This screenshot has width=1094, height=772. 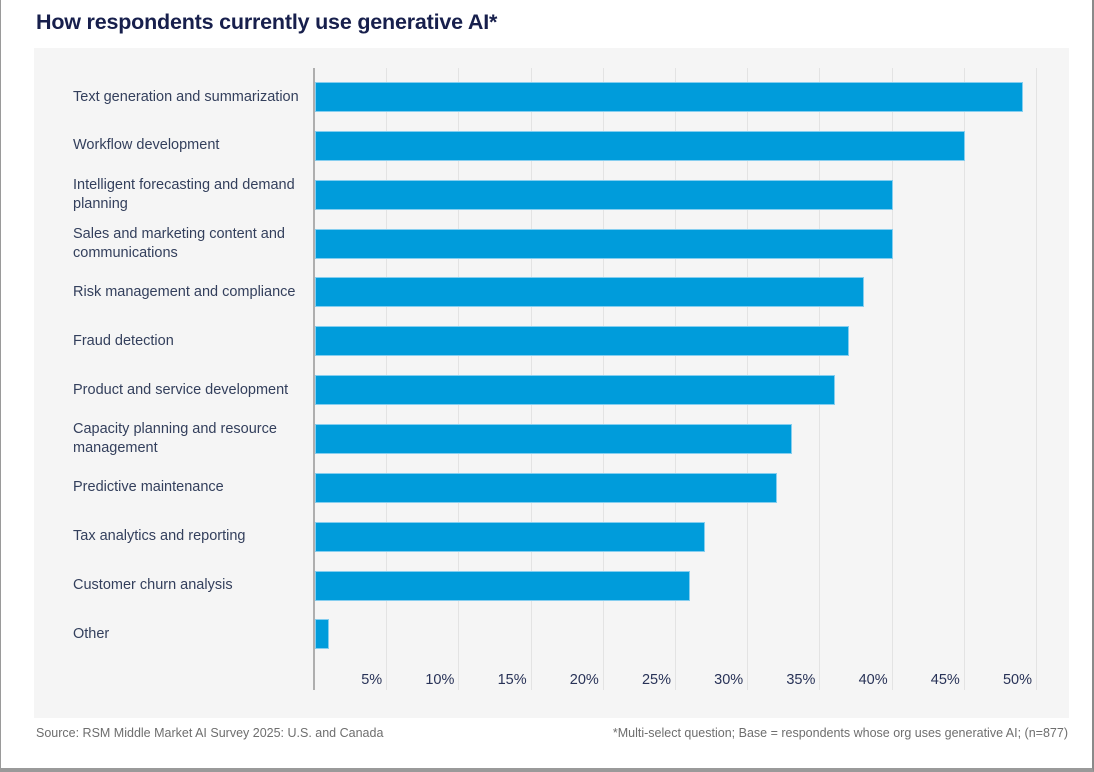 I want to click on category-label: Other, so click(x=91, y=633).